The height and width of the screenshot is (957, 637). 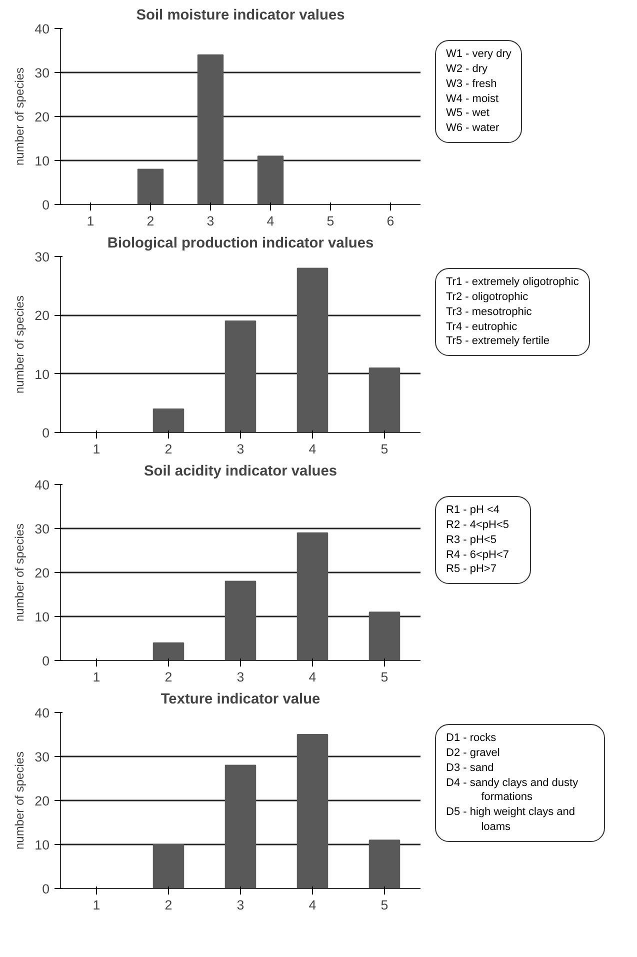 What do you see at coordinates (498, 342) in the screenshot?
I see `text: Tr5 - extremely fertile` at bounding box center [498, 342].